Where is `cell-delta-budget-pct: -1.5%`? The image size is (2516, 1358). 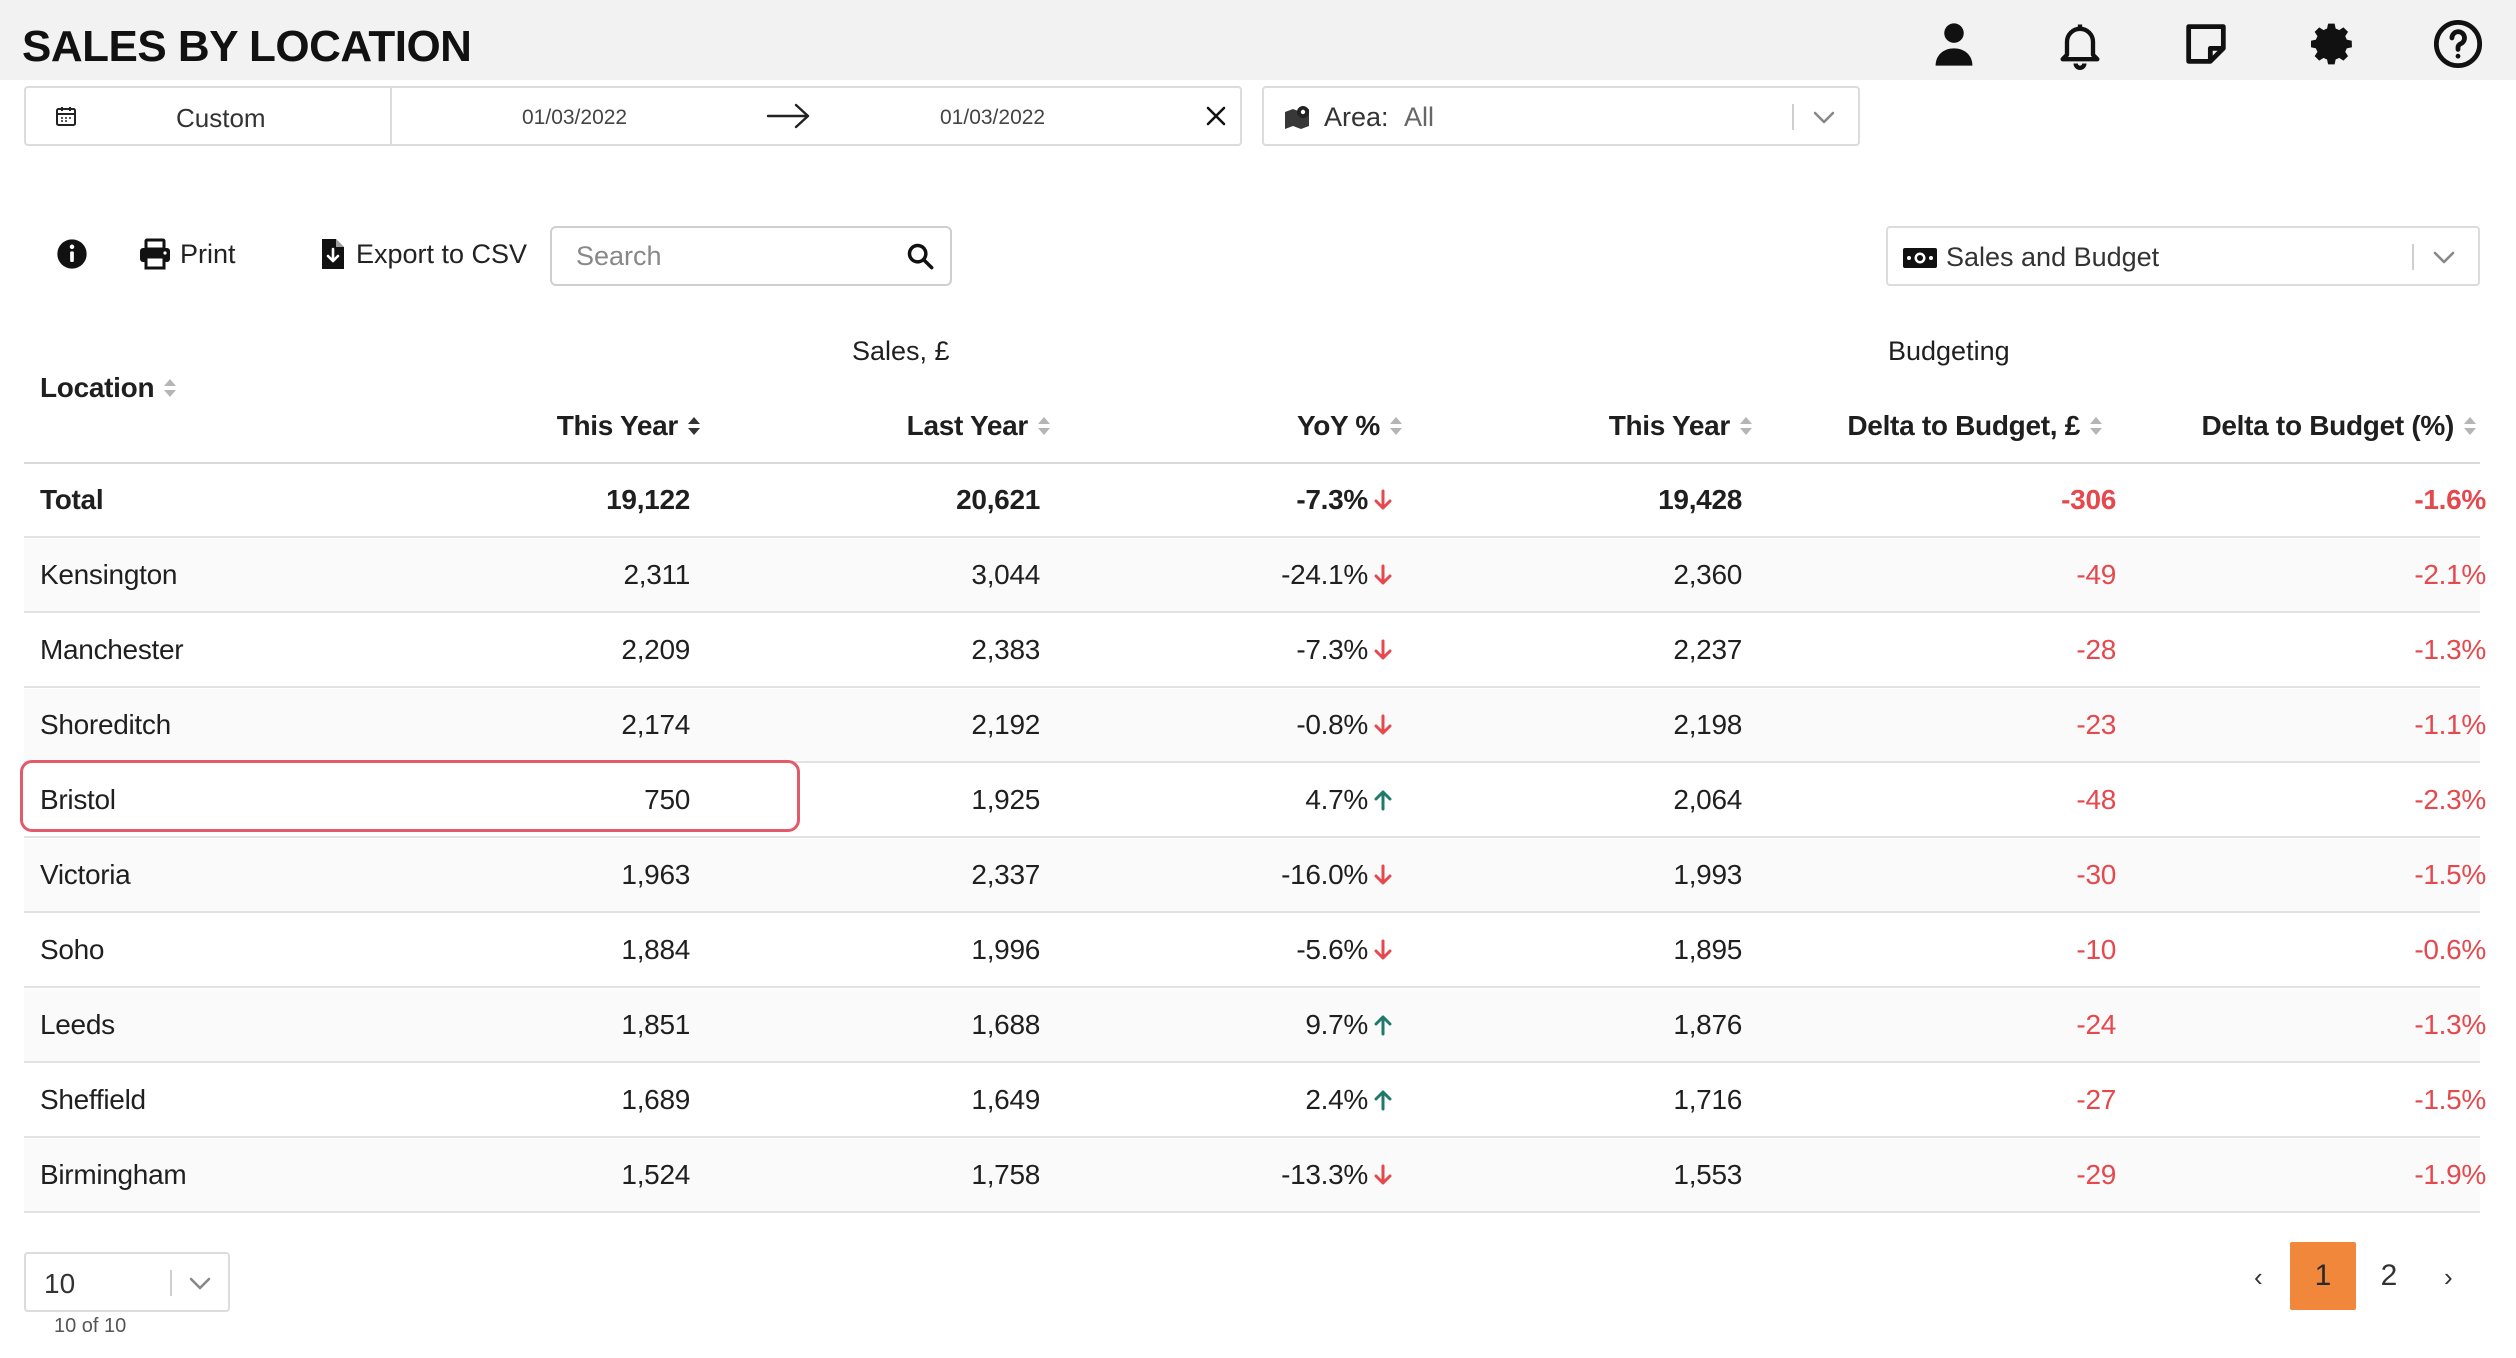
cell-delta-budget-pct: -1.5% is located at coordinates (2450, 1100).